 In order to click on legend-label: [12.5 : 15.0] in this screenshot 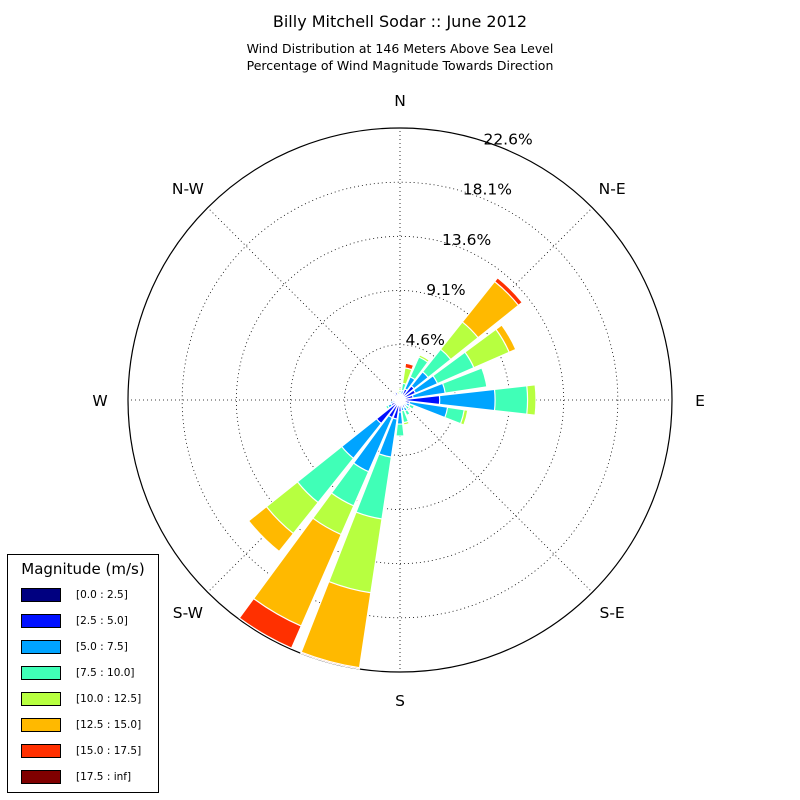, I will do `click(109, 725)`.